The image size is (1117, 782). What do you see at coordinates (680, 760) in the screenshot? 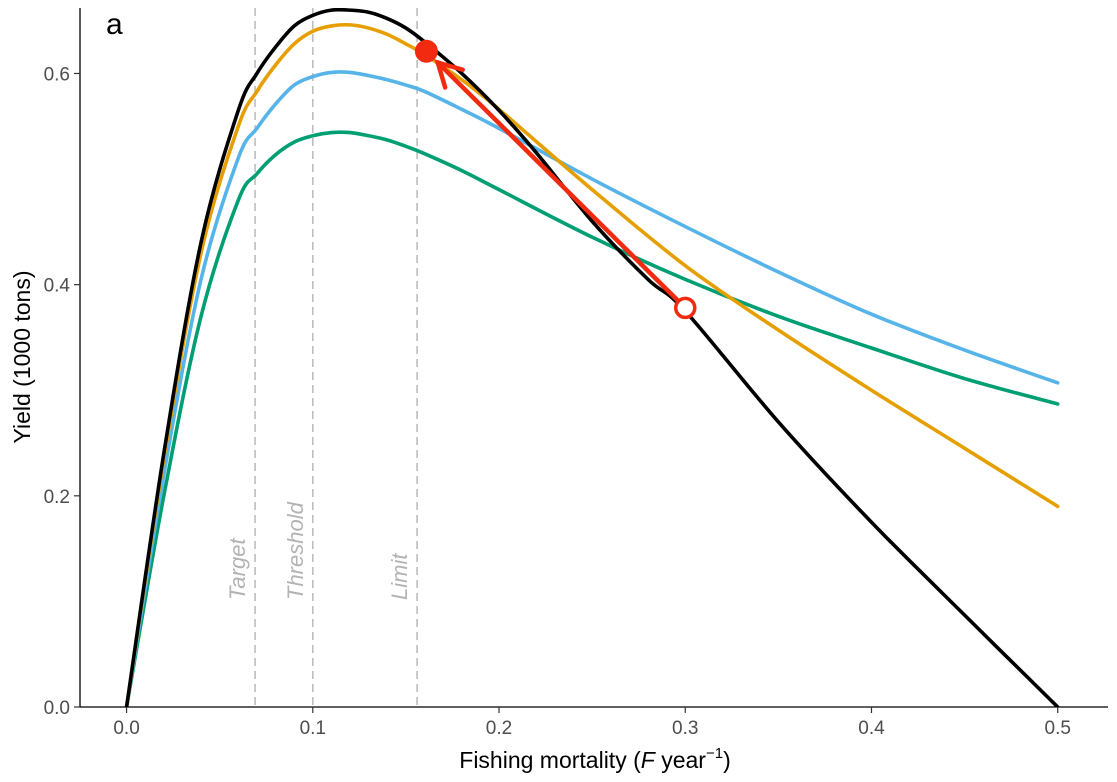
I see `x-axis-title-unit: year` at bounding box center [680, 760].